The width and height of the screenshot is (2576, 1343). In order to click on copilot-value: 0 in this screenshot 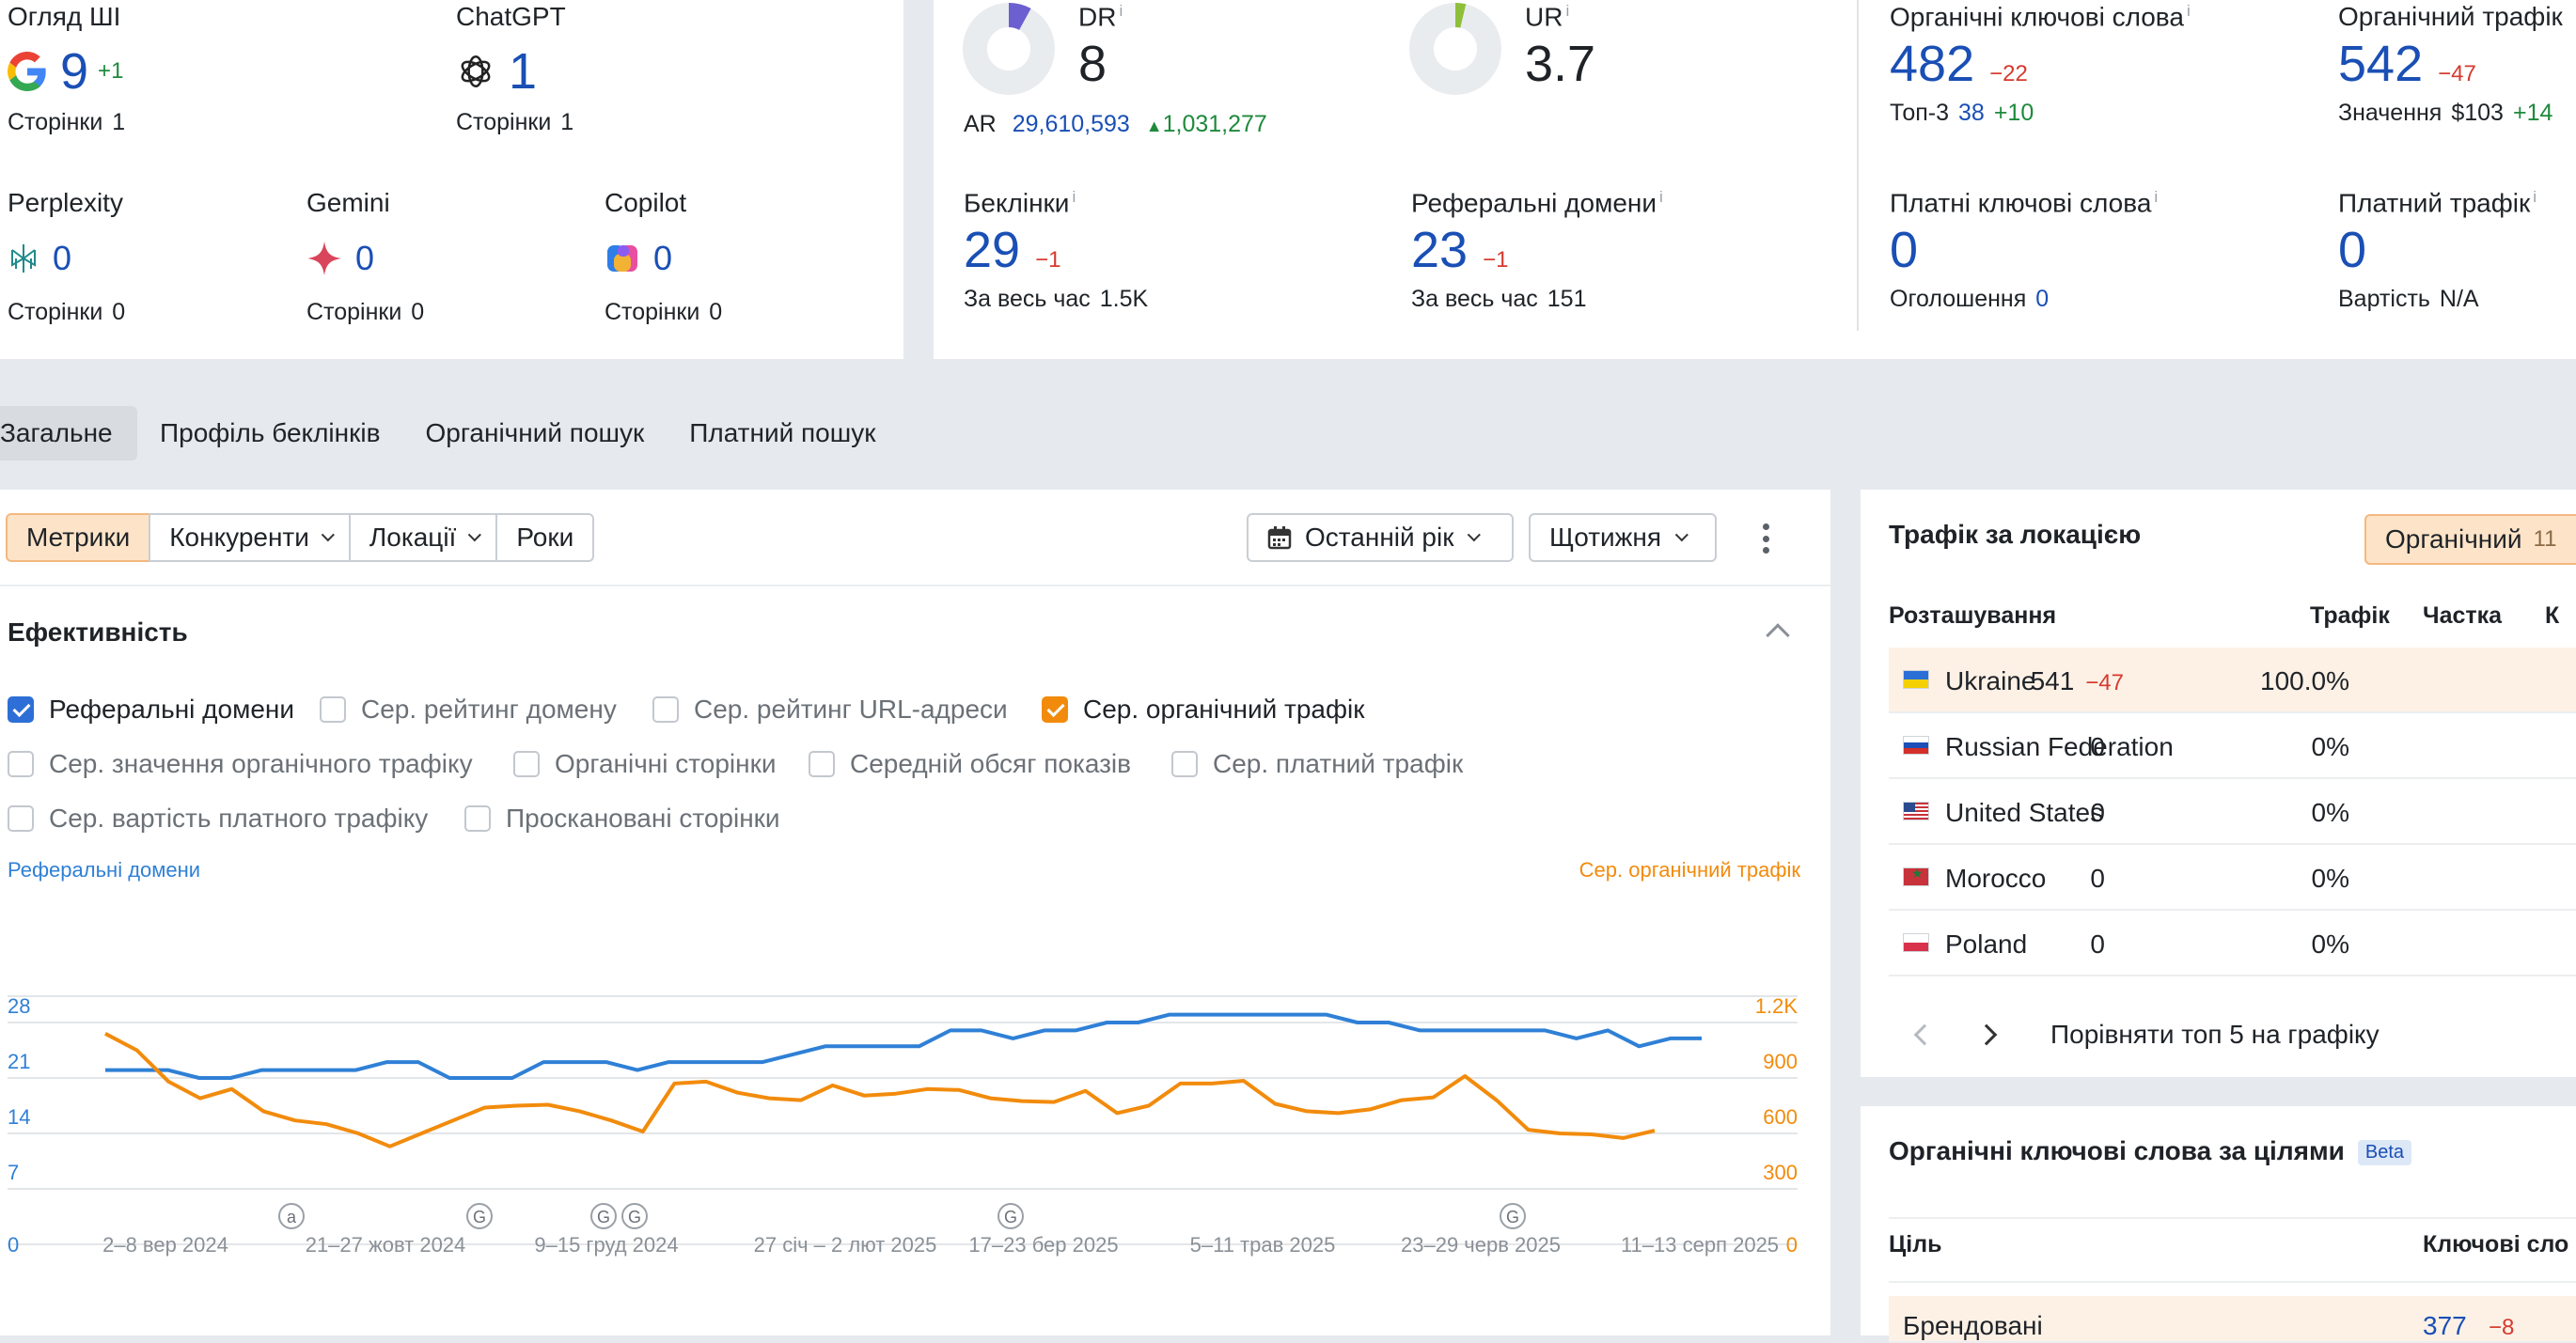, I will do `click(663, 258)`.